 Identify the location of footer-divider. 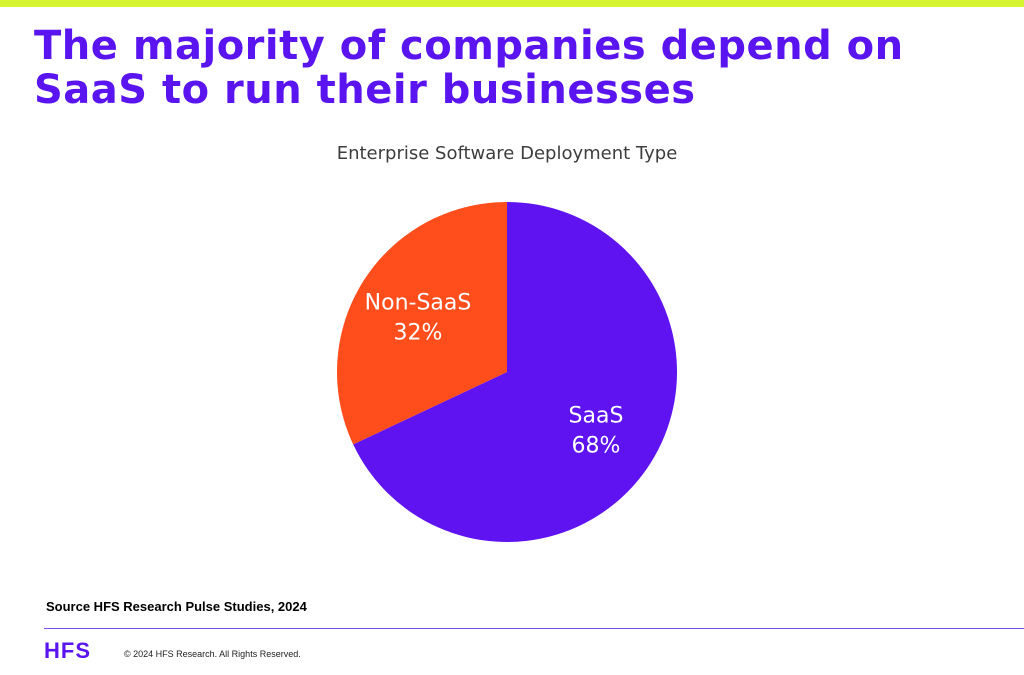
(534, 628).